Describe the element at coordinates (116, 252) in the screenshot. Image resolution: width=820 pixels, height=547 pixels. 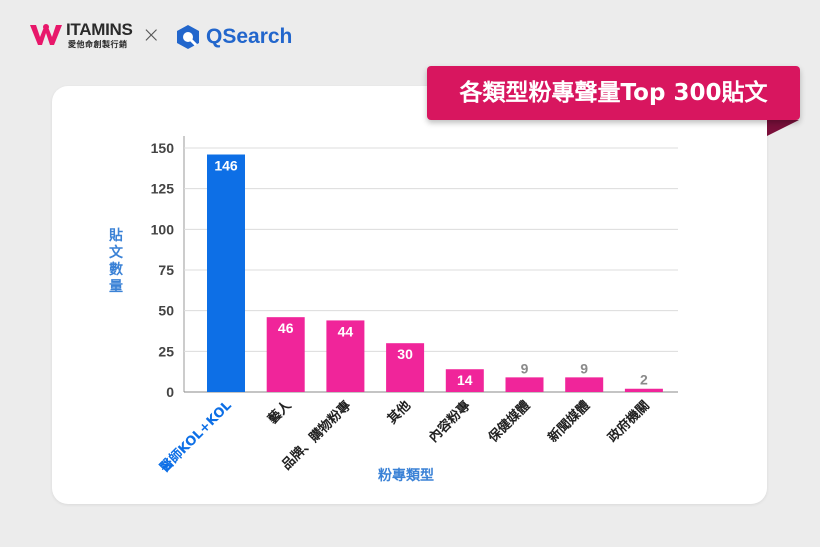
I see `y-axis-title-char: 文` at that location.